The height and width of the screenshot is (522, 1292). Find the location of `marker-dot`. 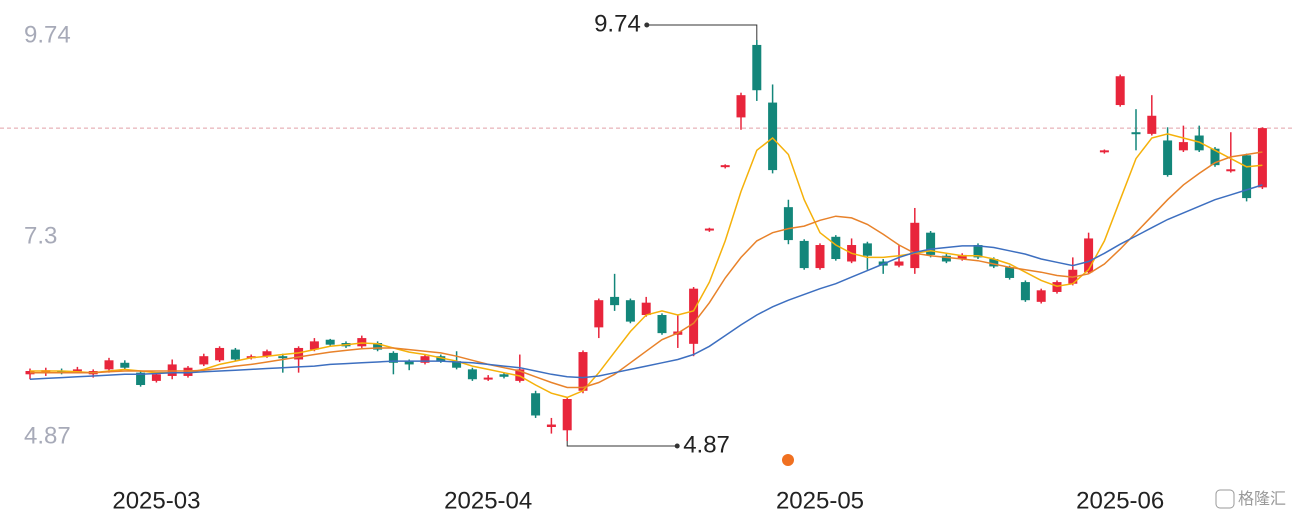

marker-dot is located at coordinates (788, 460).